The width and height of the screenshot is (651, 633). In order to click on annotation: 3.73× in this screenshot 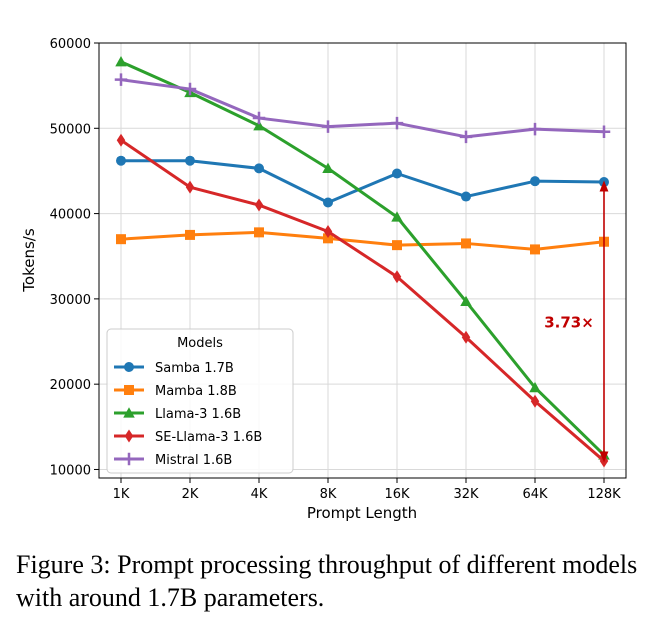, I will do `click(576, 321)`.